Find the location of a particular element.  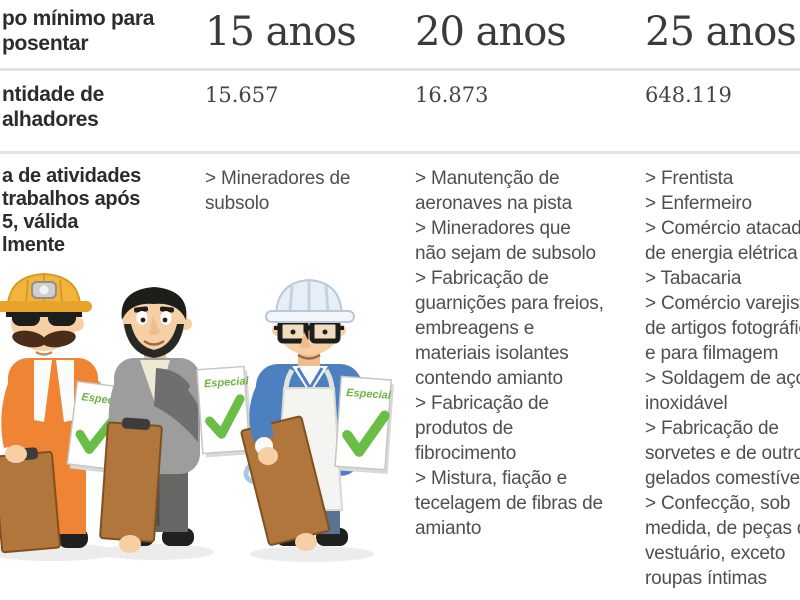

activity-line: > Manutenção de is located at coordinates (487, 178).